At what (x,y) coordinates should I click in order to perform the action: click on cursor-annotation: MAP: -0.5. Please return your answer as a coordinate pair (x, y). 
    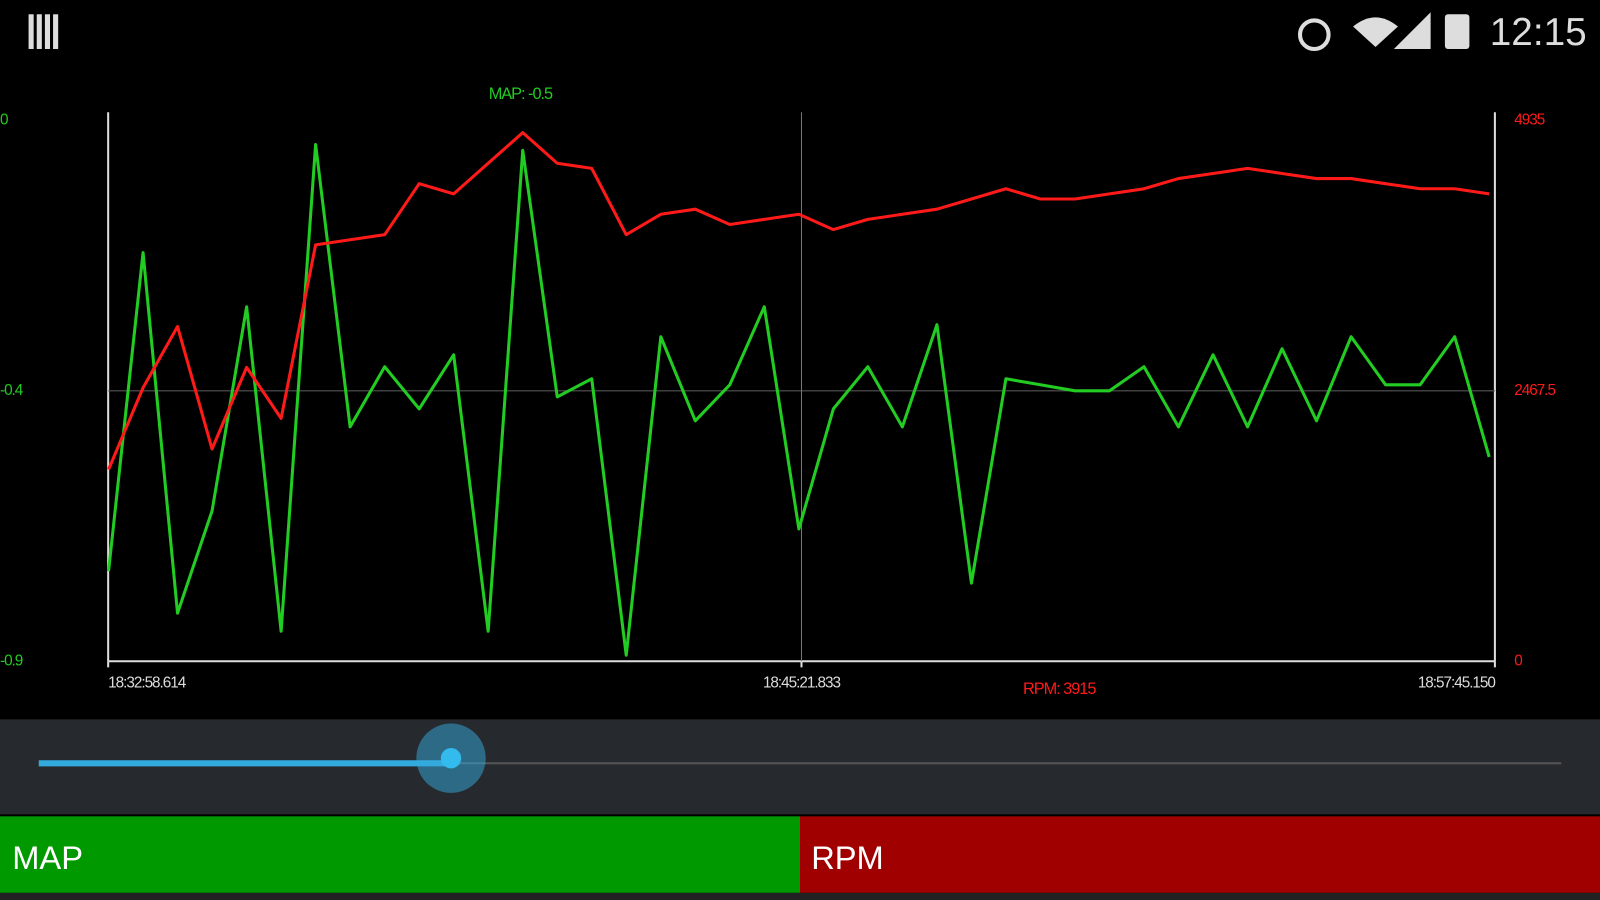
    Looking at the image, I should click on (521, 94).